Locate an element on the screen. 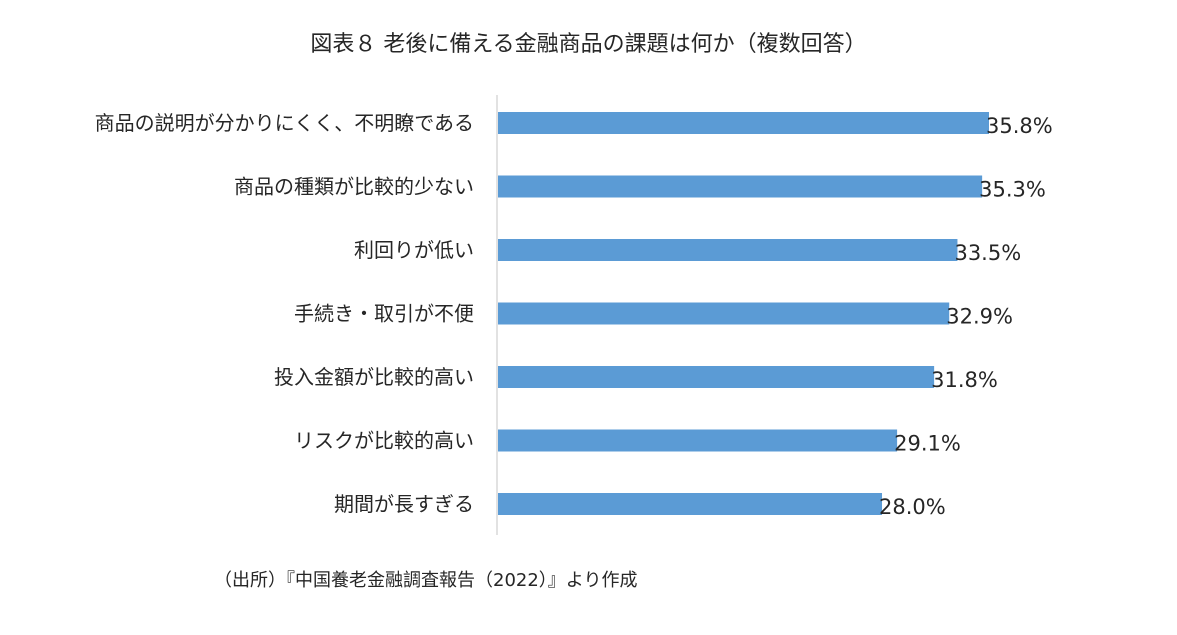  data-label: 33.5% is located at coordinates (987, 253).